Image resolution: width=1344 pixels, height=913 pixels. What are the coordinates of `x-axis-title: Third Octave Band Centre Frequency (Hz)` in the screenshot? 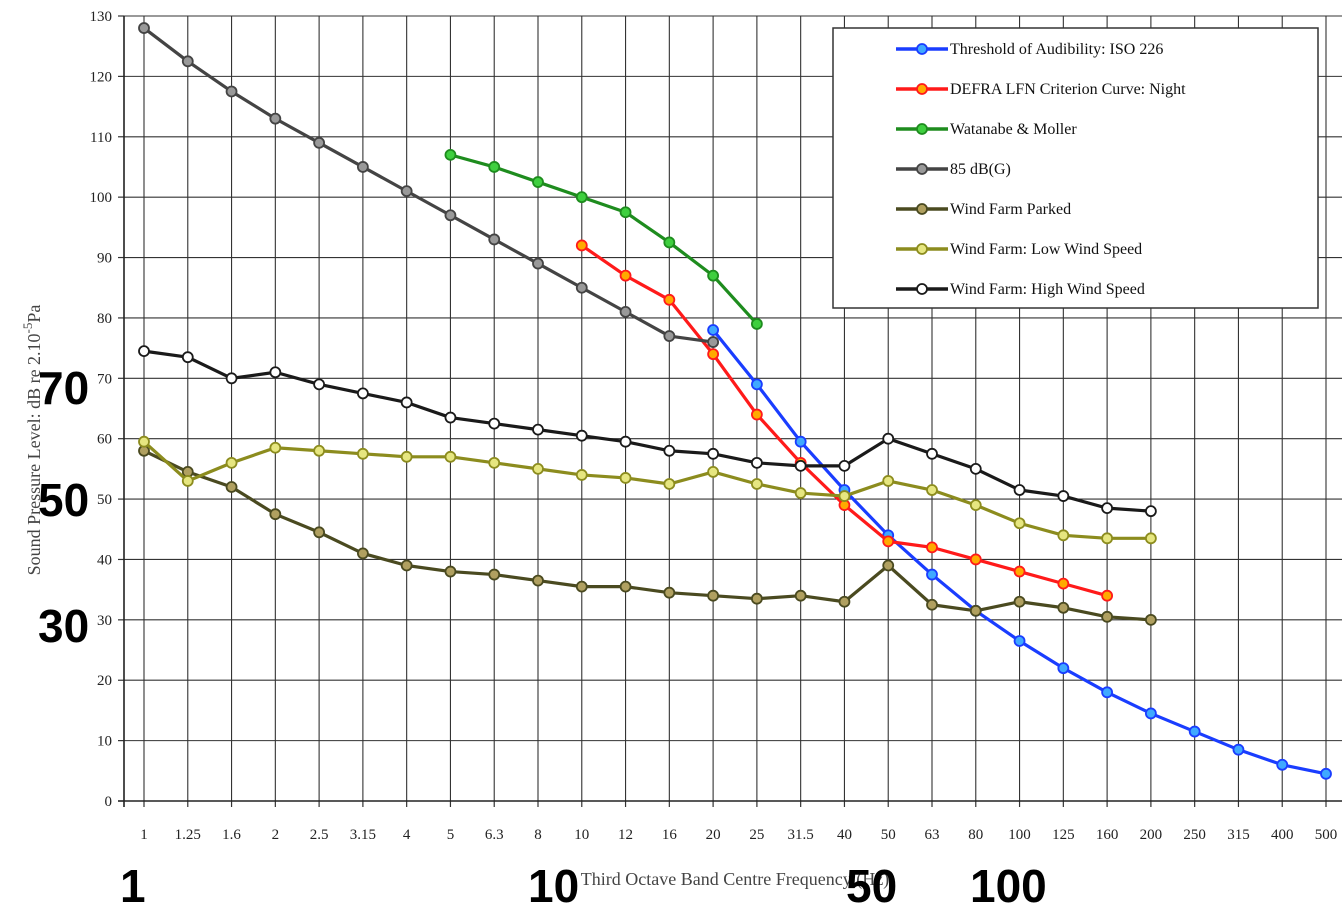 It's located at (735, 879).